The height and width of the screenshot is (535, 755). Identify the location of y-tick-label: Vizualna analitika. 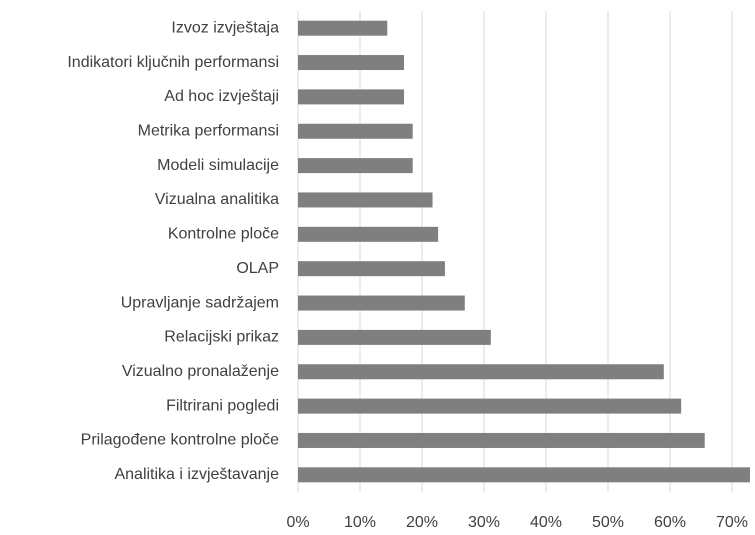
(217, 199).